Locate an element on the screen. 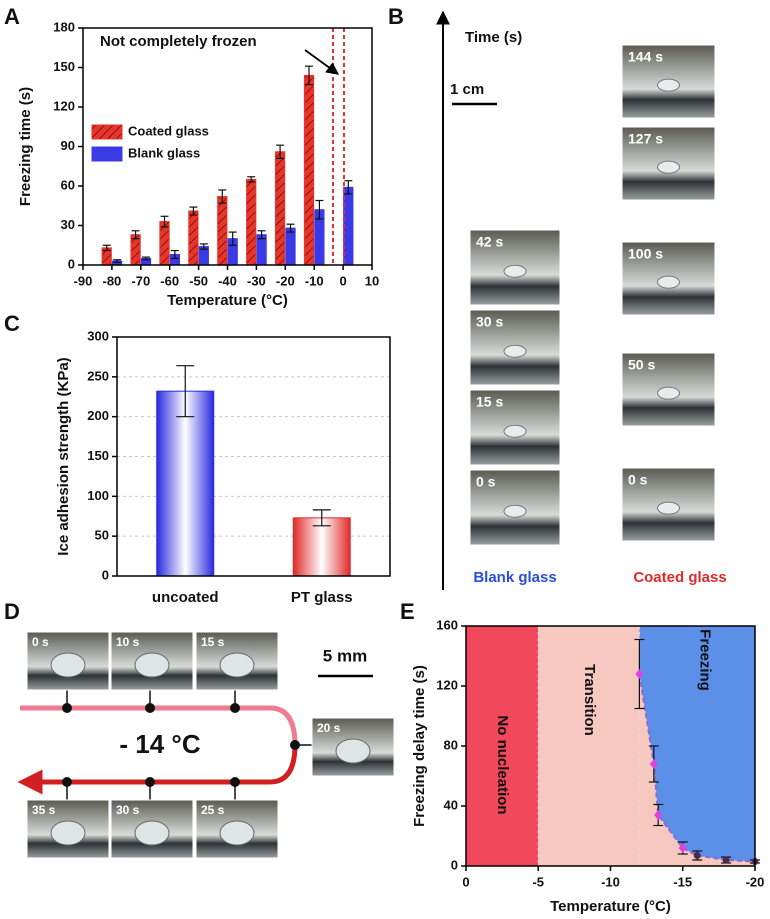  column-label: Coated glass is located at coordinates (679, 577).